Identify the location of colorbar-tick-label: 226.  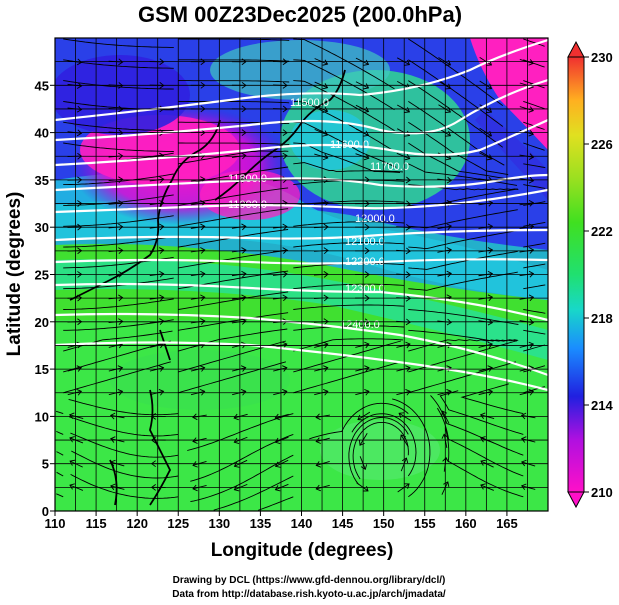
(602, 144).